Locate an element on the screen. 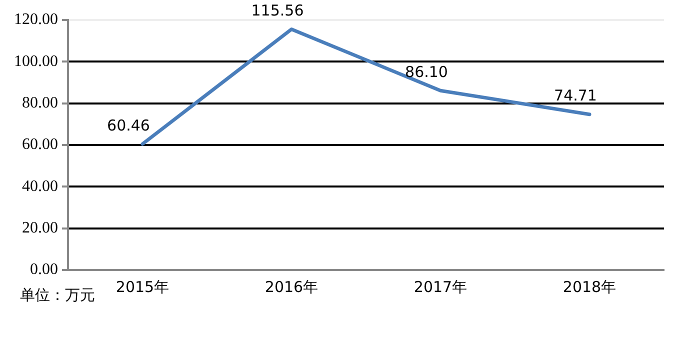 The image size is (692, 352). x-tick-label: 2018年 is located at coordinates (589, 287).